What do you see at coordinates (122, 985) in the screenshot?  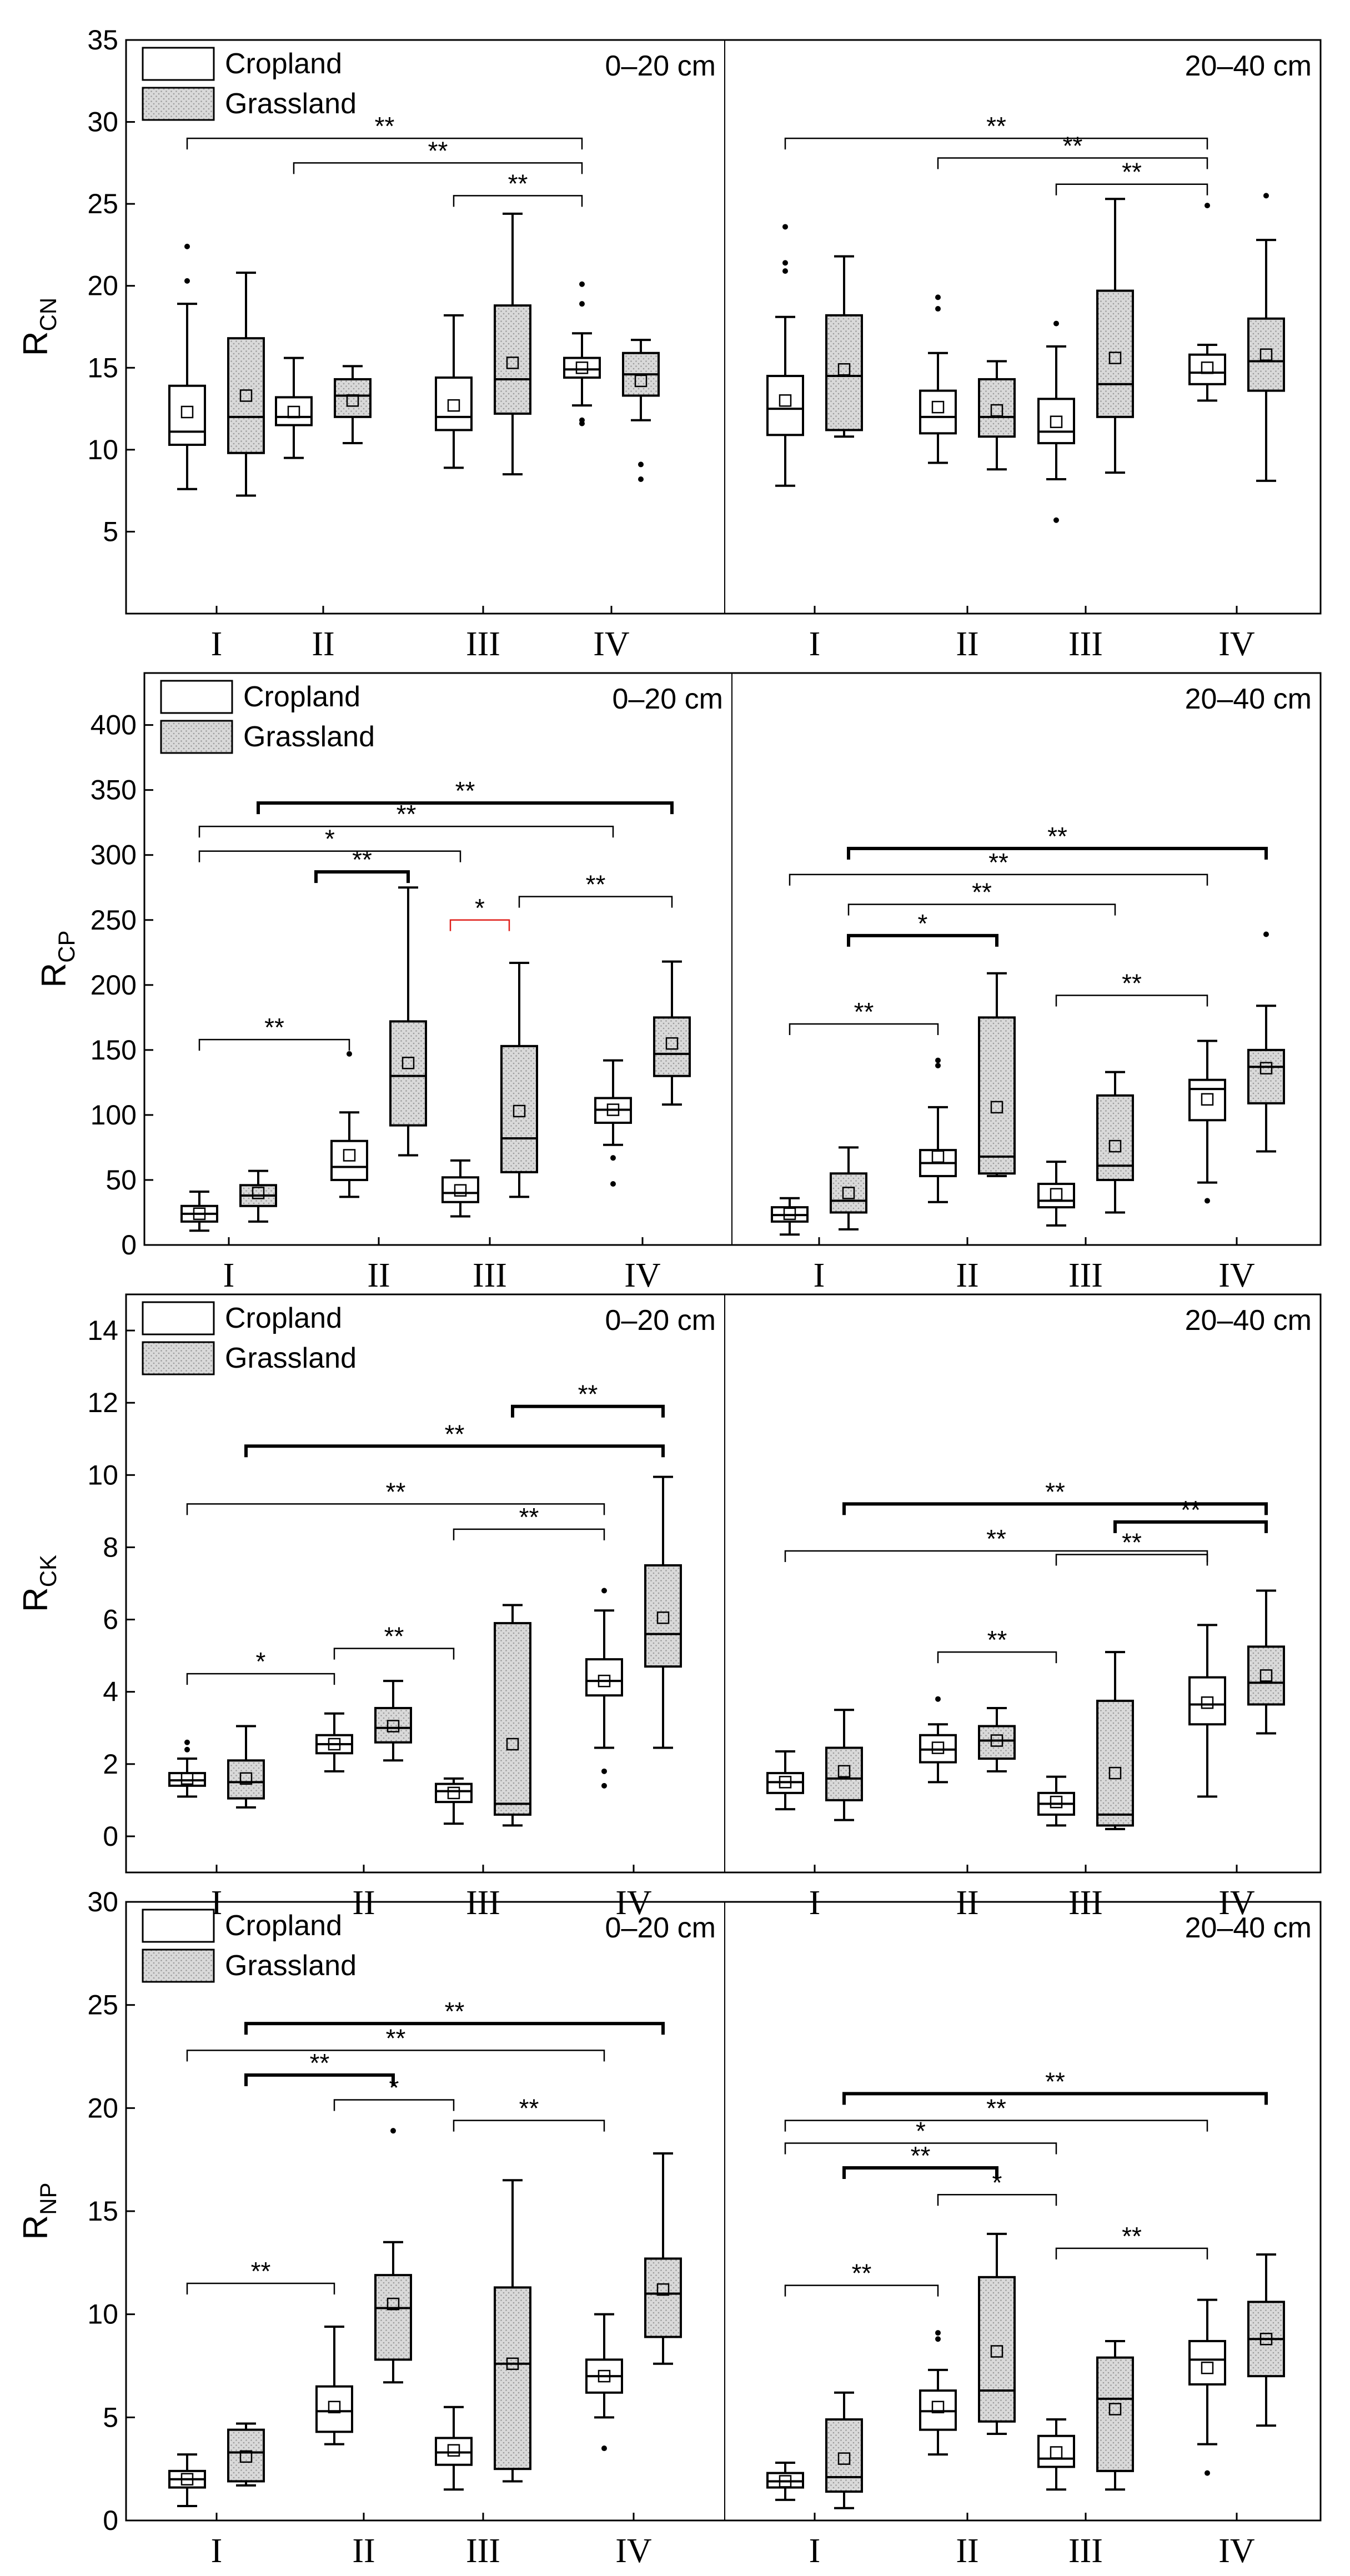 I see `y-axis: 0 50 100 150 200 250 300 350 400` at bounding box center [122, 985].